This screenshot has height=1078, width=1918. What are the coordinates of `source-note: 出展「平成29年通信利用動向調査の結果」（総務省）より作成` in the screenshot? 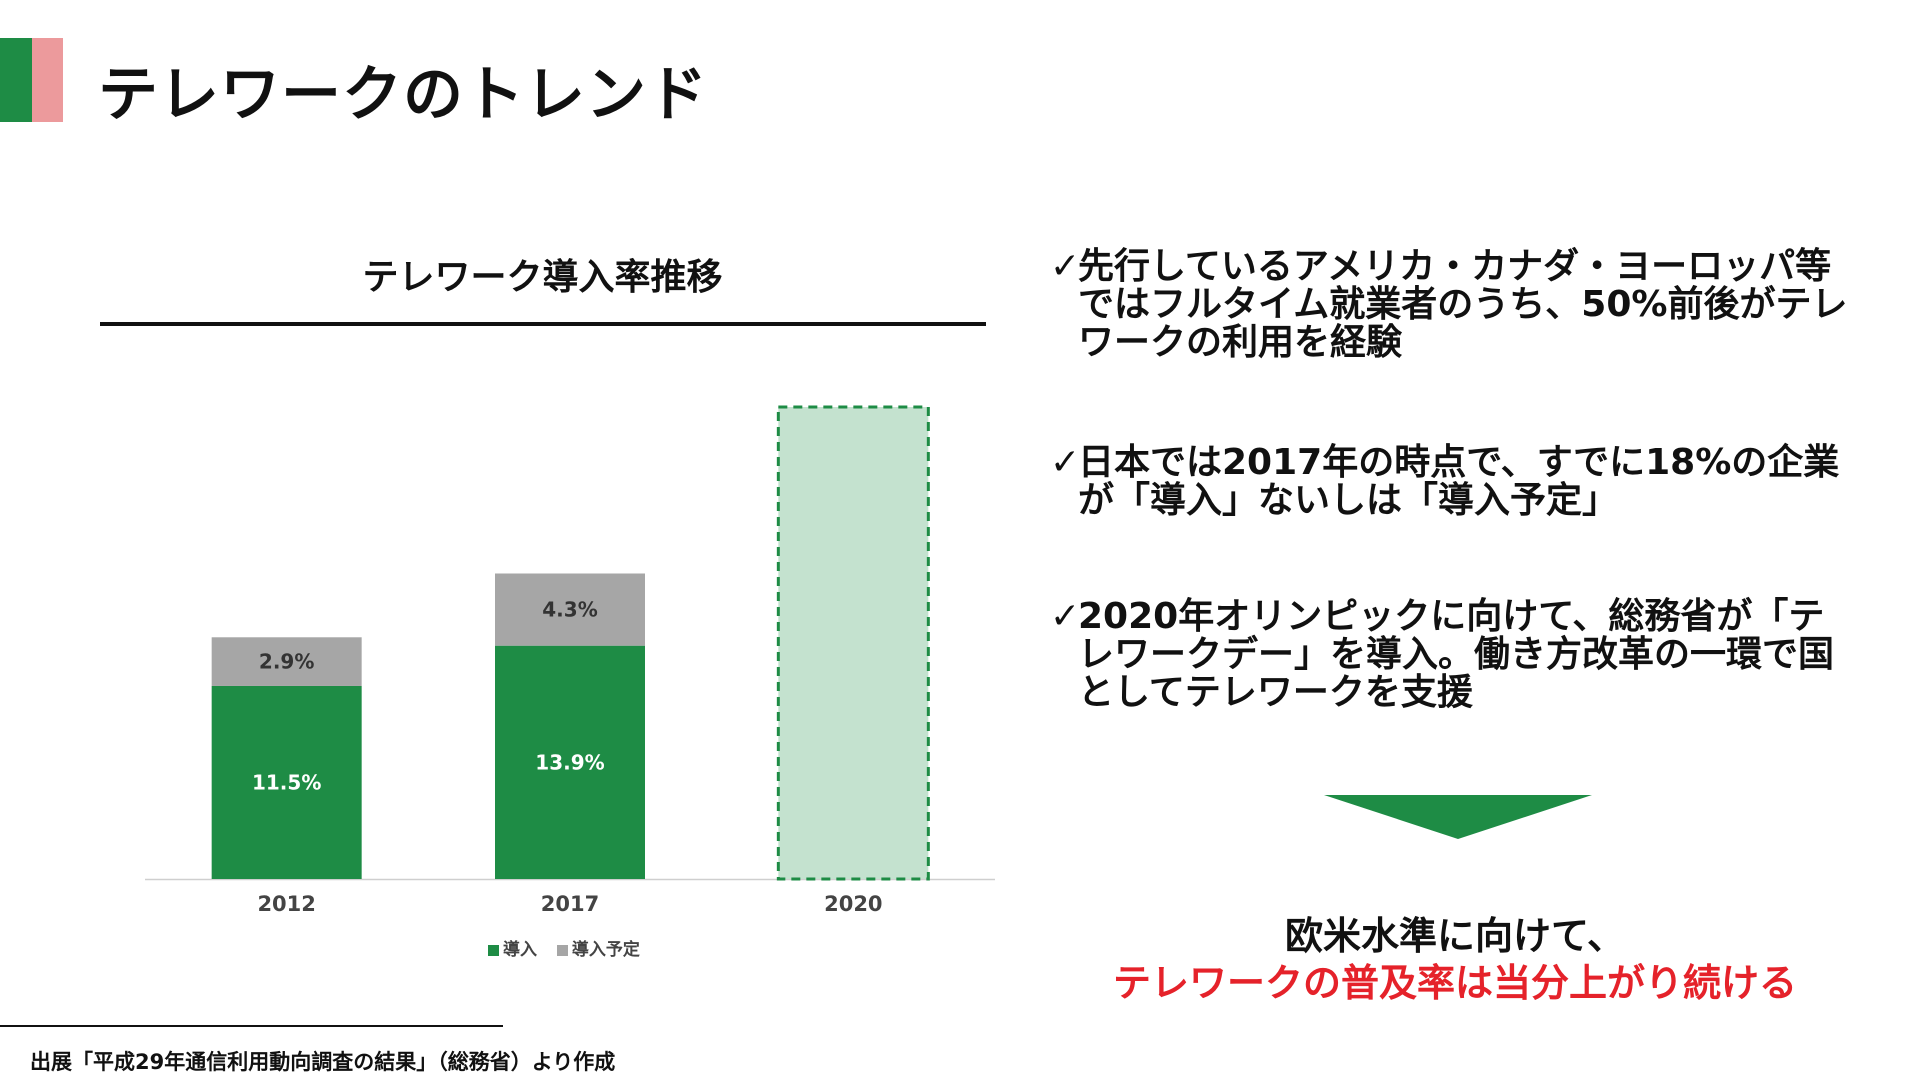 It's located at (323, 1062).